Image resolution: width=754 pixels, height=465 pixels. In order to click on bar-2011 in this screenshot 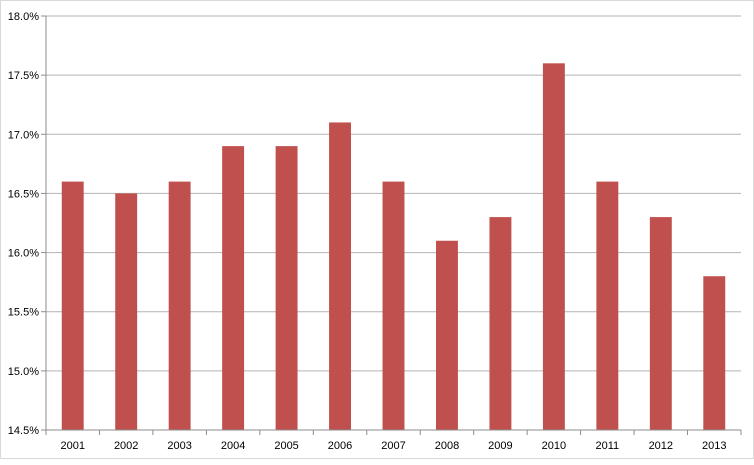, I will do `click(607, 305)`.